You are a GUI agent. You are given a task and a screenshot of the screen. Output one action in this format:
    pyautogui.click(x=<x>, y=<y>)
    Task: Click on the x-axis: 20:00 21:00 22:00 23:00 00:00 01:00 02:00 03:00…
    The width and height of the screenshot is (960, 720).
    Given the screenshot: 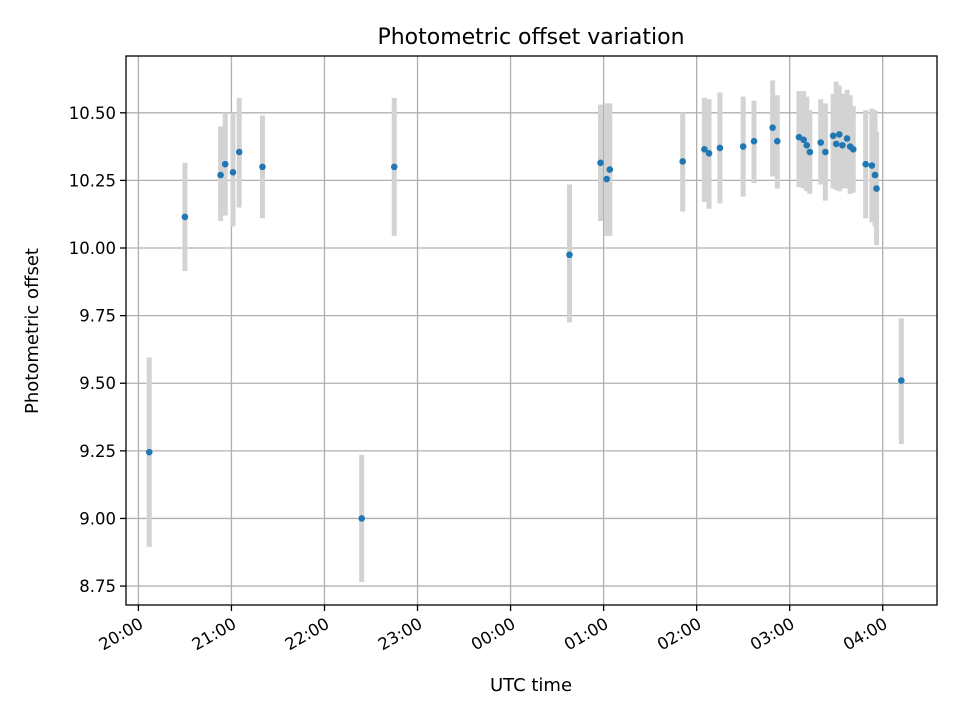 What is the action you would take?
    pyautogui.click(x=493, y=629)
    